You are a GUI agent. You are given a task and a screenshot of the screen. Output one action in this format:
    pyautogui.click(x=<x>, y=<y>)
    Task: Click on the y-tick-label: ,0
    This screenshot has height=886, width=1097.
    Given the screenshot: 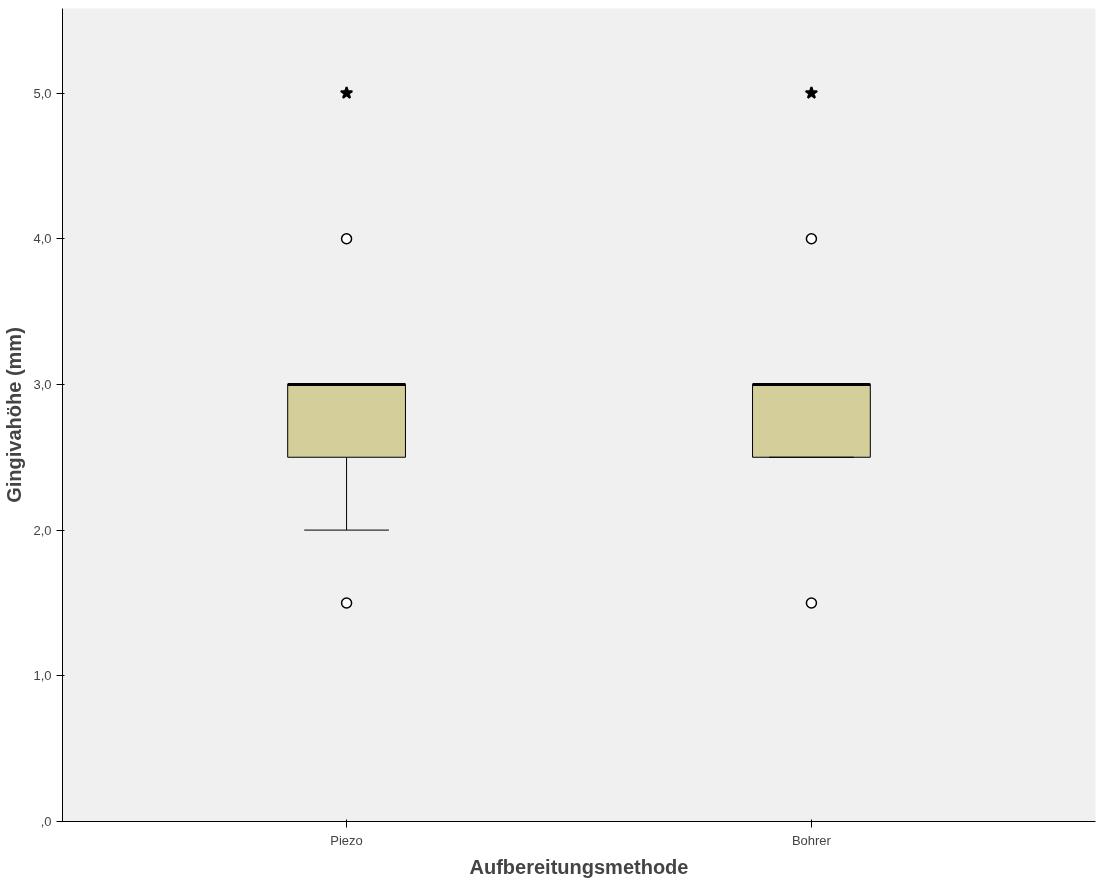 What is the action you would take?
    pyautogui.click(x=46, y=821)
    